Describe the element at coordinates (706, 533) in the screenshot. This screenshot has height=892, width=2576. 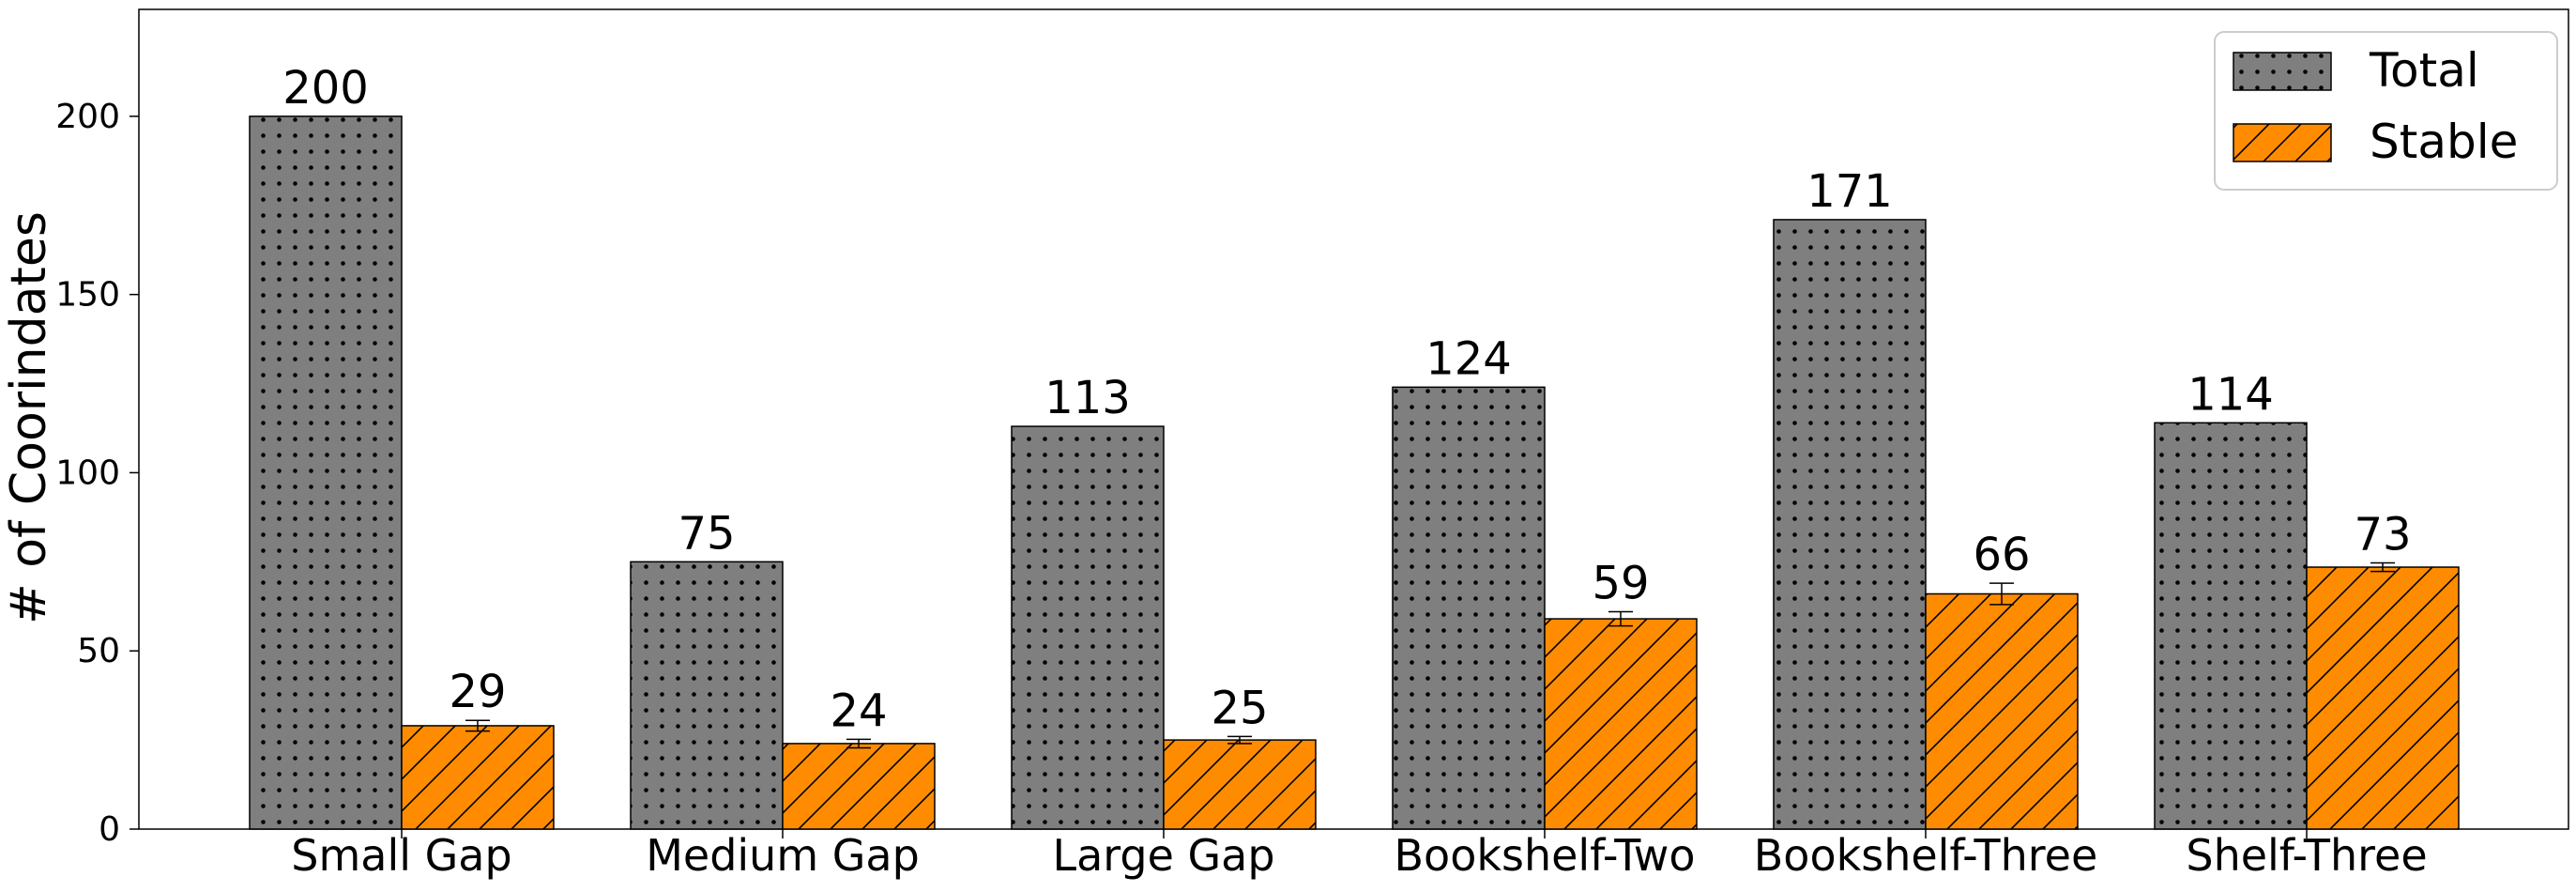
I see `data-label-total: 75` at that location.